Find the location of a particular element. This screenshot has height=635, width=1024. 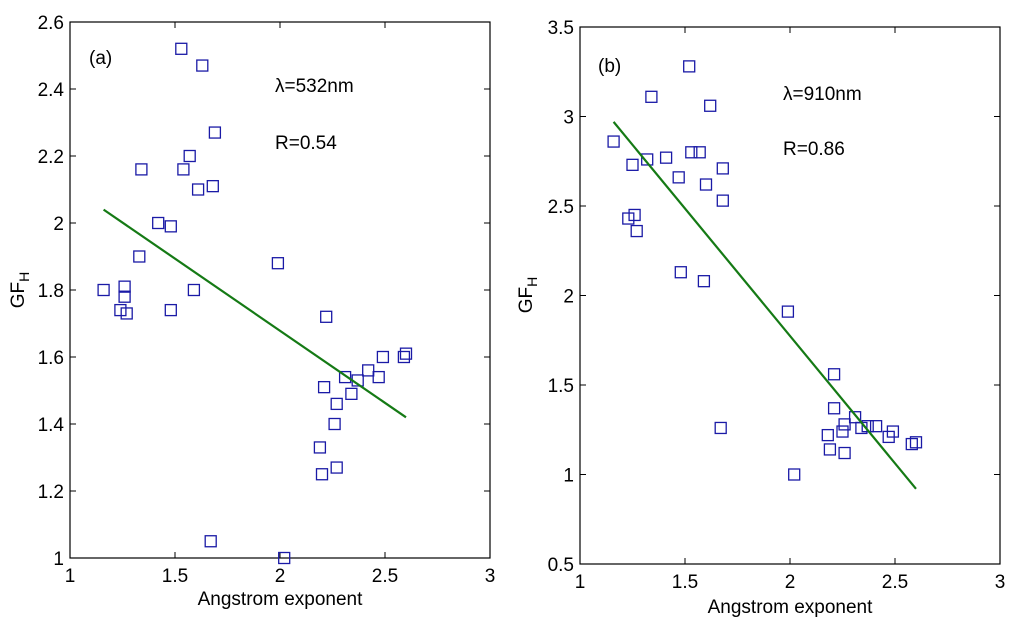

panel-b-y-tick-label: 2.5 is located at coordinates (561, 207).